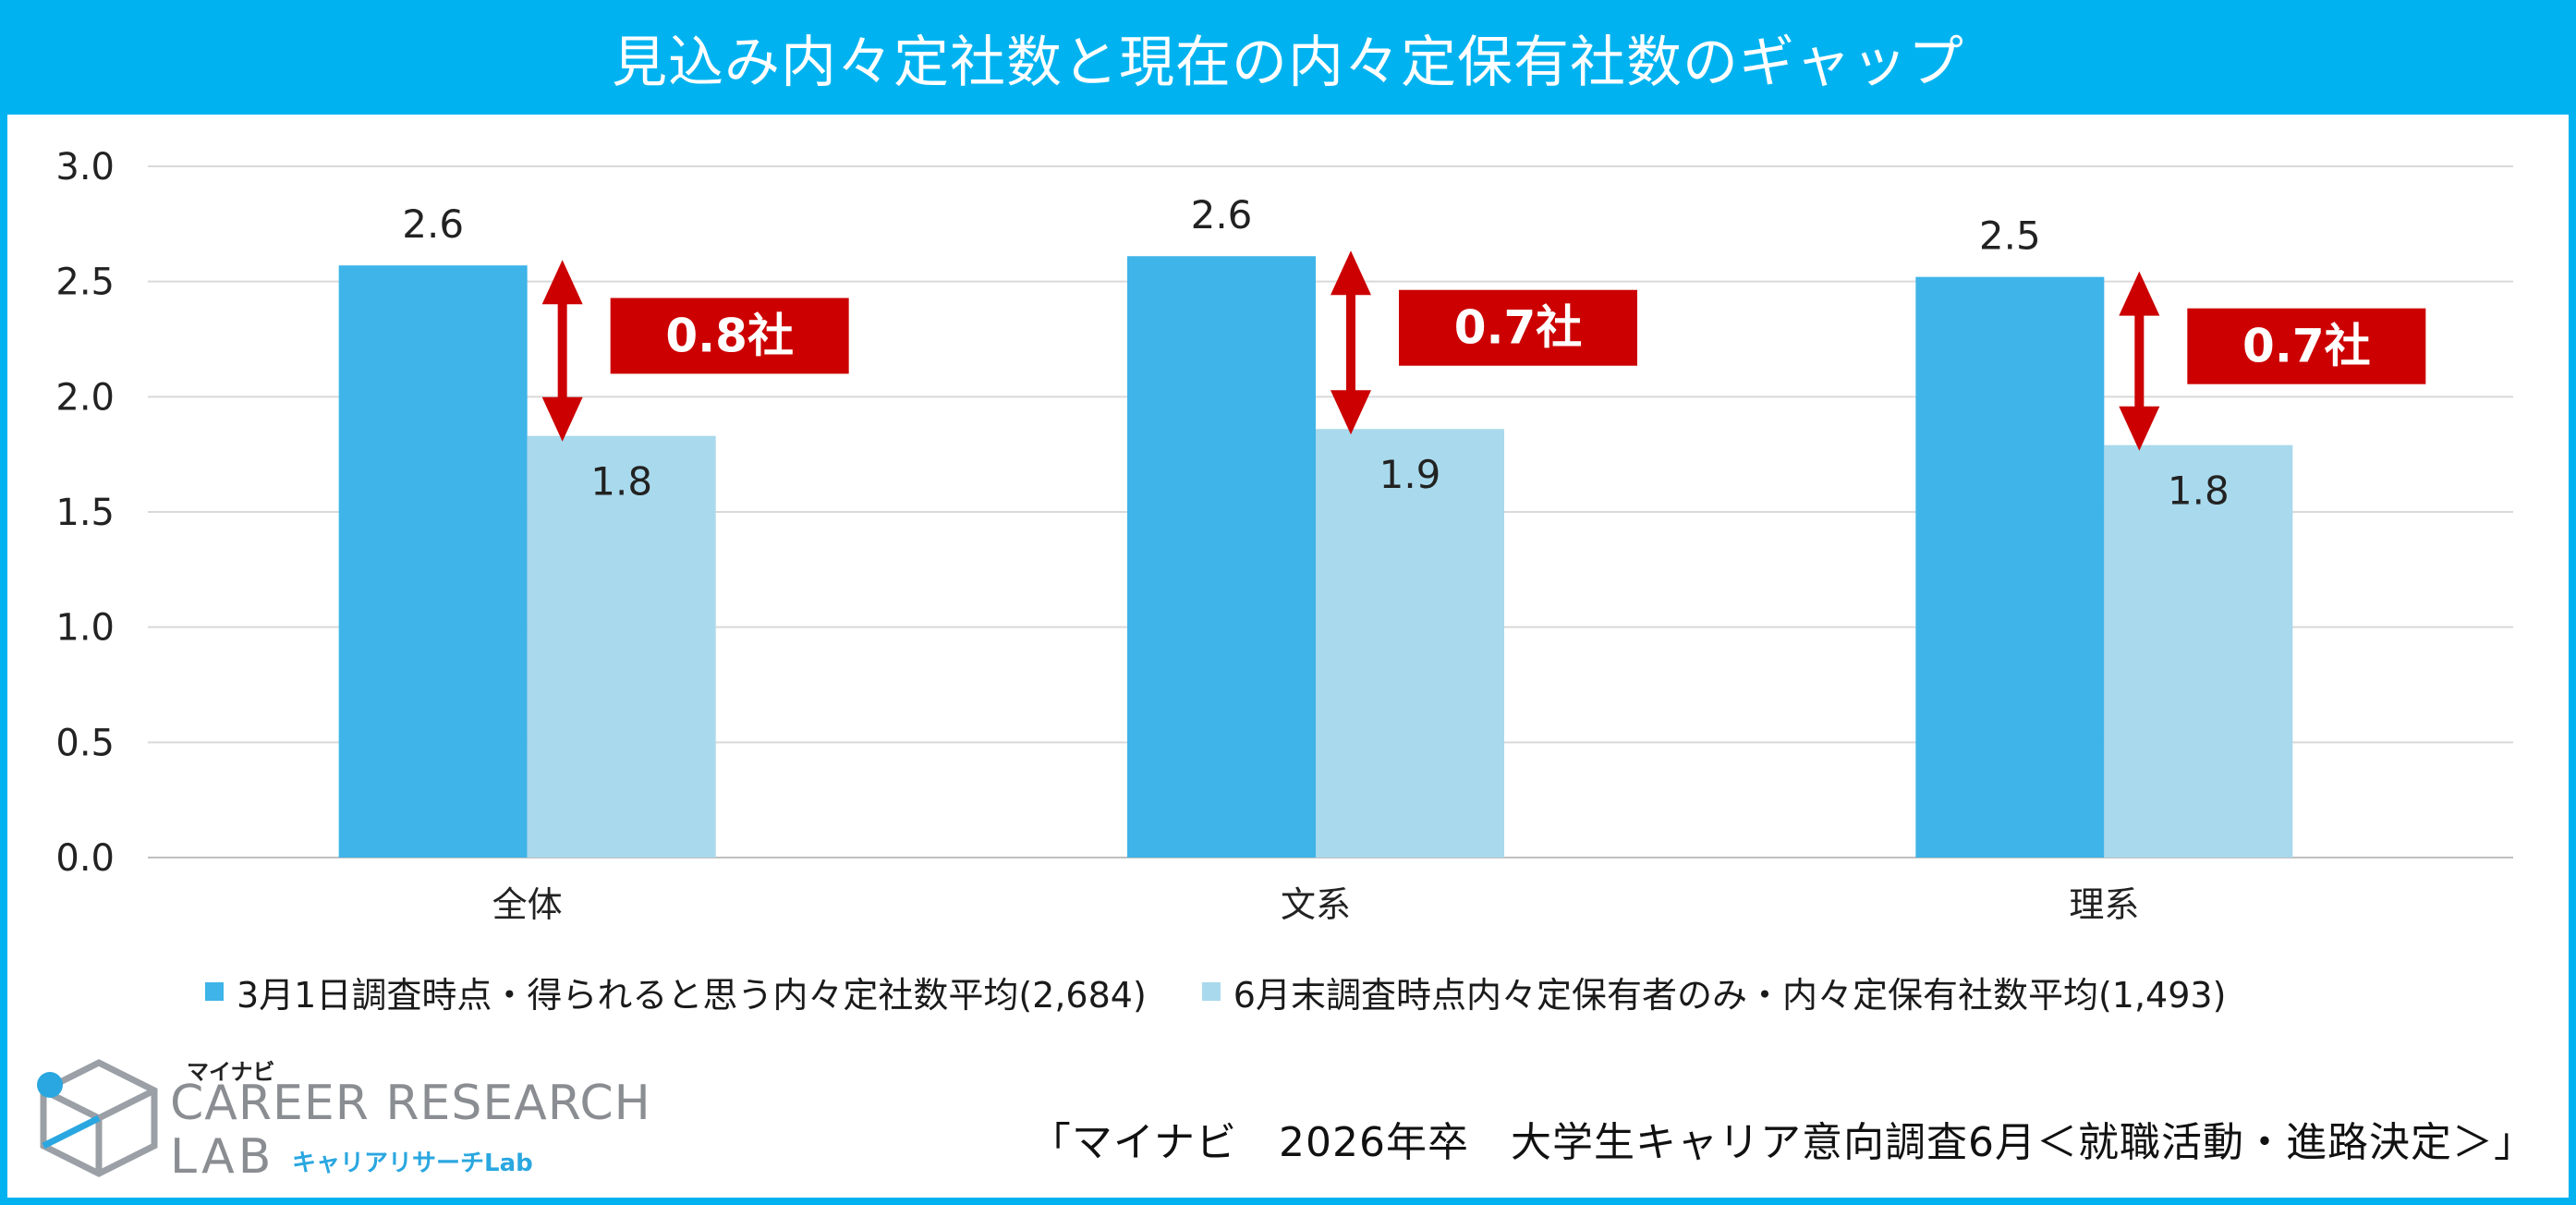  Describe the element at coordinates (231, 1072) in the screenshot. I see `logo-mynavi-text: マイナビ` at that location.